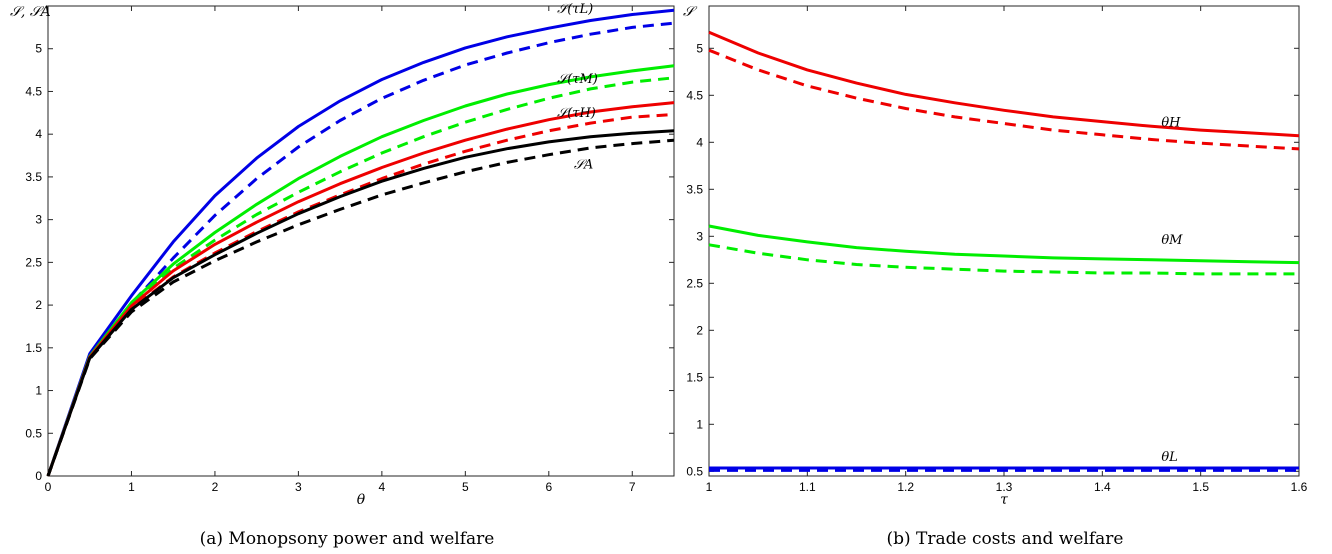  I want to click on curve-annotation: 𝒮(τH), so click(576, 113).